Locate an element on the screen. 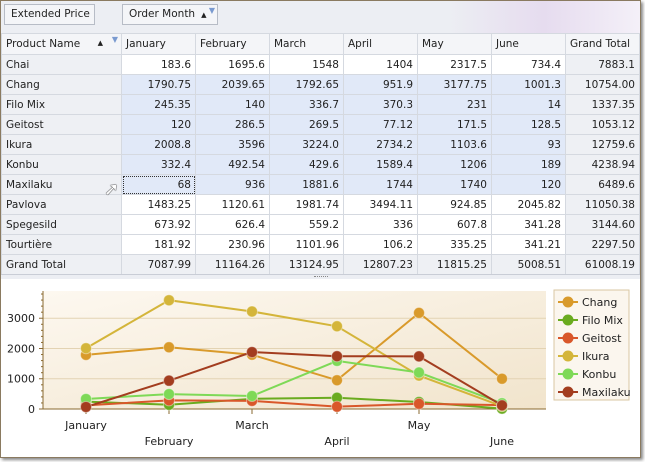 The width and height of the screenshot is (645, 462). column-field-order-month: Order Month ▲ ▼ is located at coordinates (170, 14).